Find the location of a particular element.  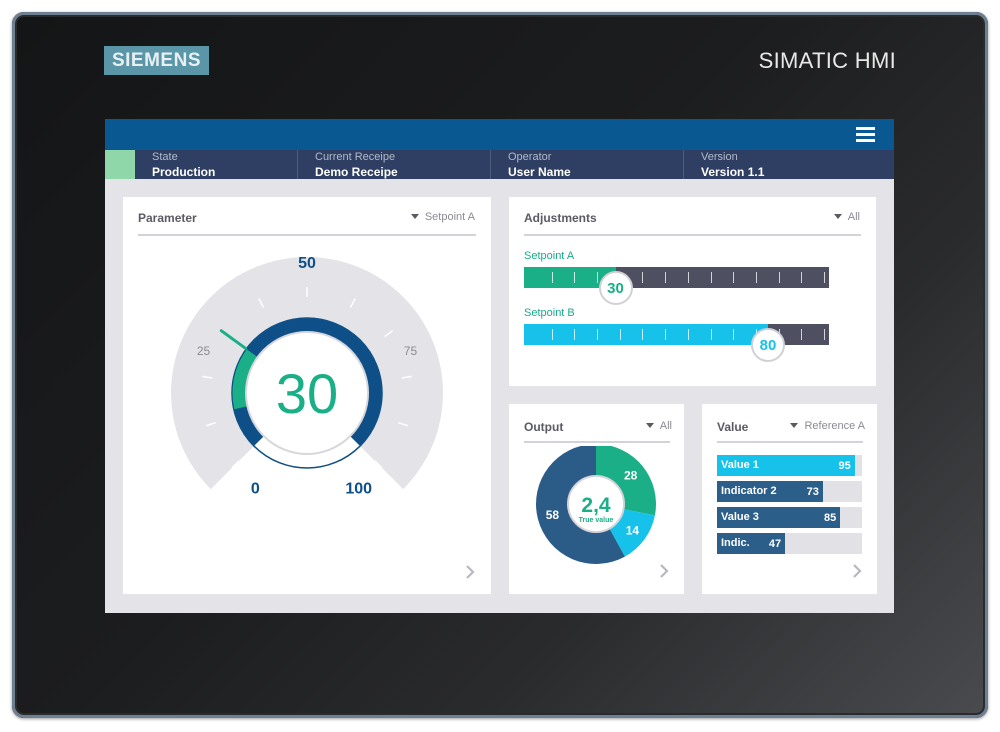

setpoint-a-label: Setpoint A is located at coordinates (549, 256).